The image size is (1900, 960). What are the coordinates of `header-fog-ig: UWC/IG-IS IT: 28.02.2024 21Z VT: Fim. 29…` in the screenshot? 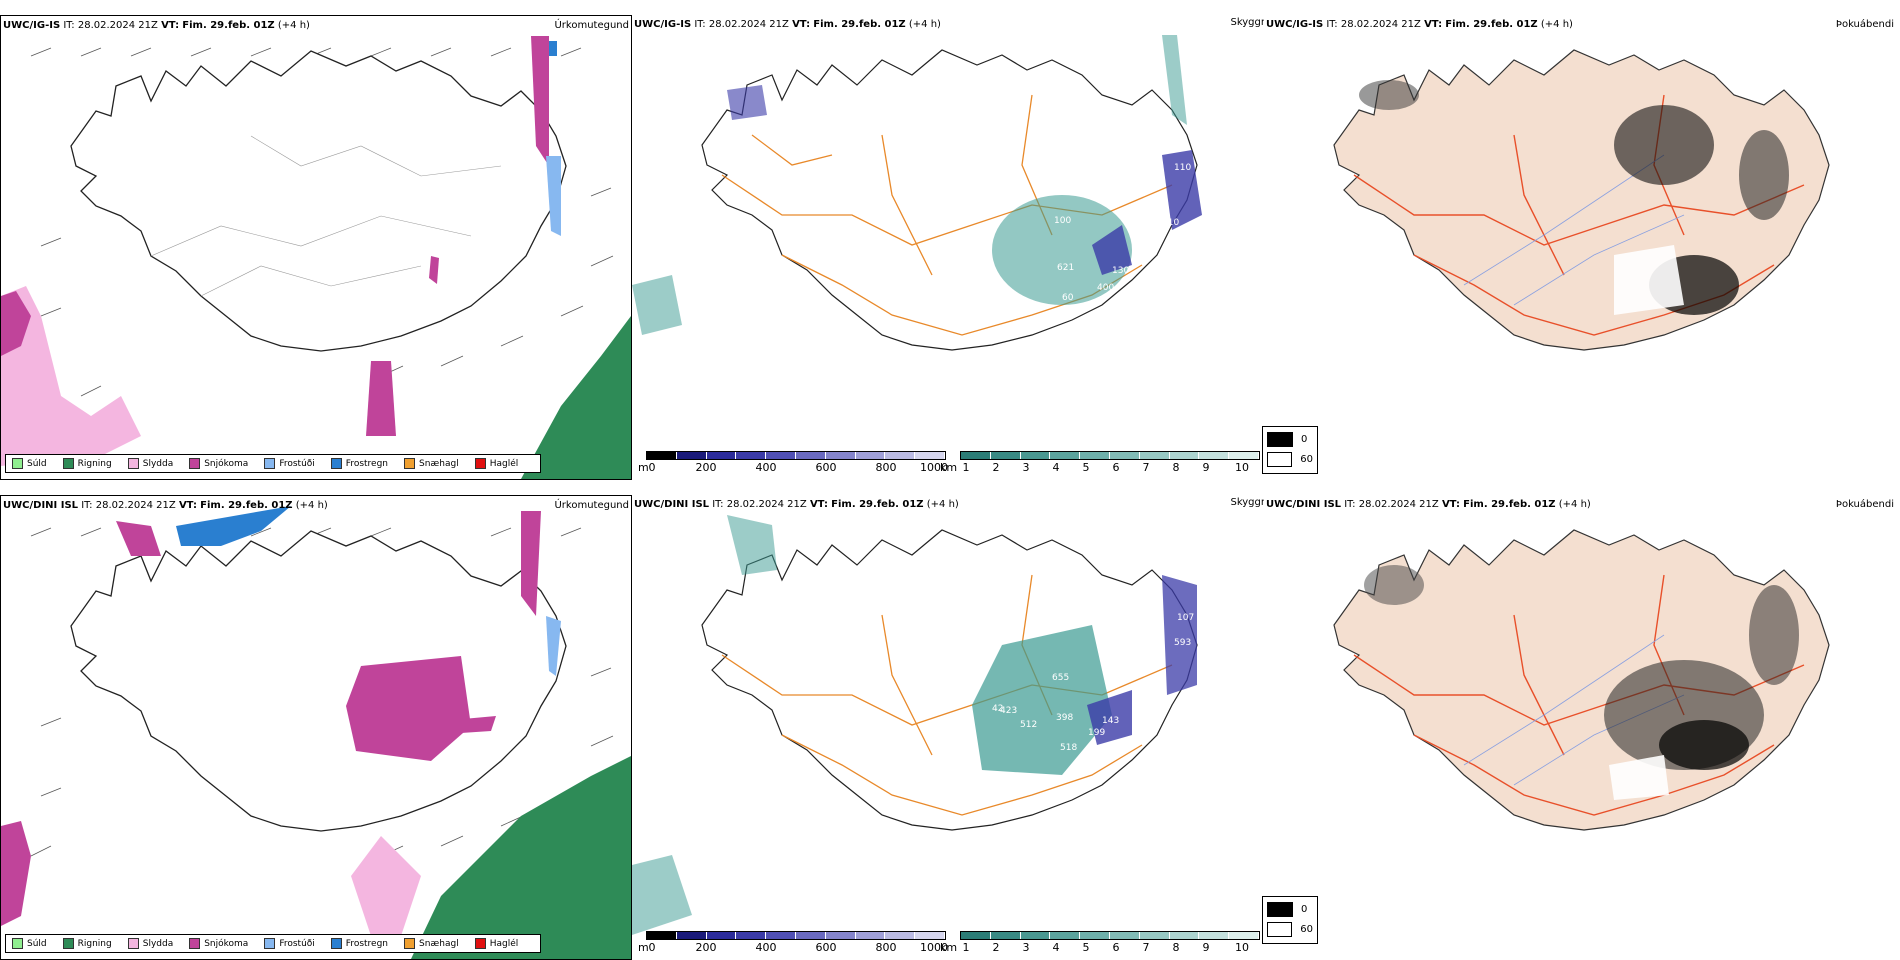 It's located at (1419, 24).